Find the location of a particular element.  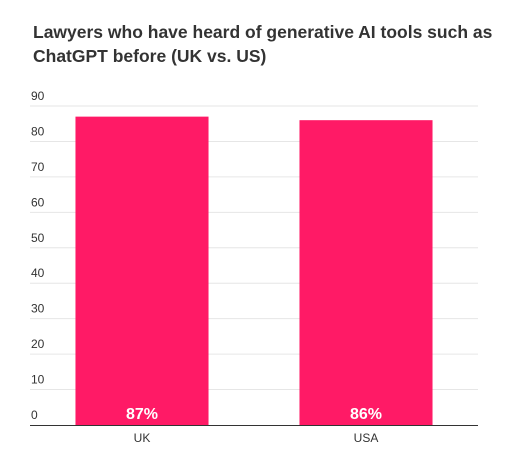

y-axis-ticks: 0 10 20 30 40 50 60 70 80 90 is located at coordinates (38, 255).